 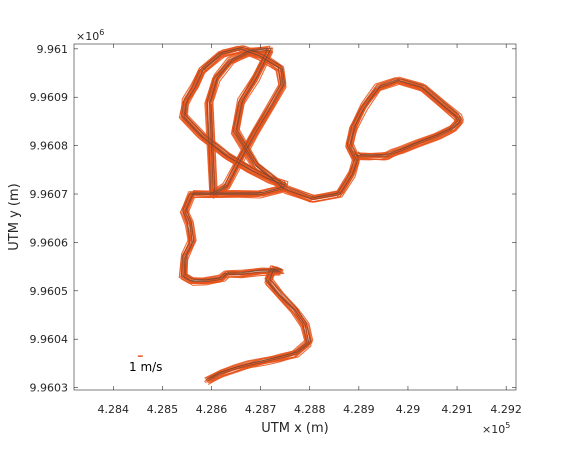 What do you see at coordinates (49, 339) in the screenshot?
I see `y-tick-label: 9.9604` at bounding box center [49, 339].